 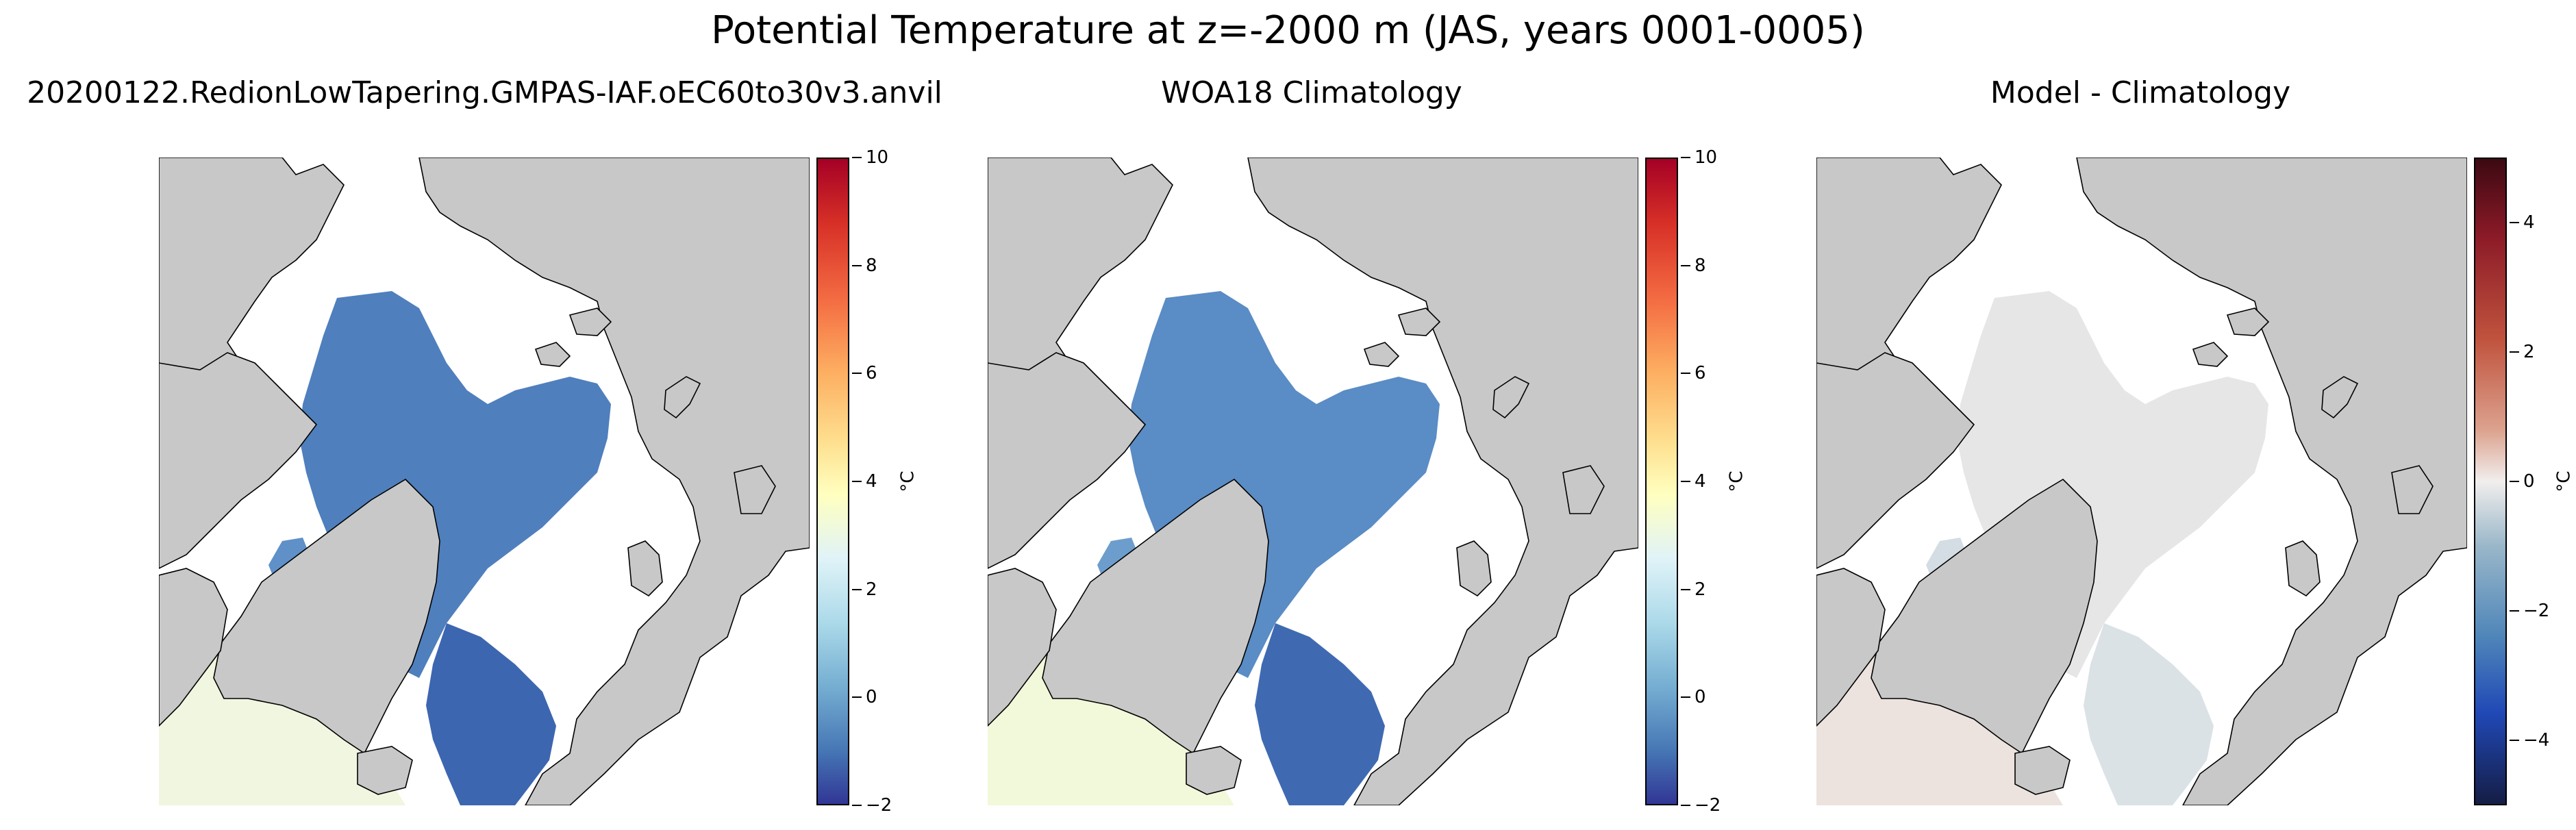 I want to click on colorbar-tick-label: −4, so click(x=2536, y=741).